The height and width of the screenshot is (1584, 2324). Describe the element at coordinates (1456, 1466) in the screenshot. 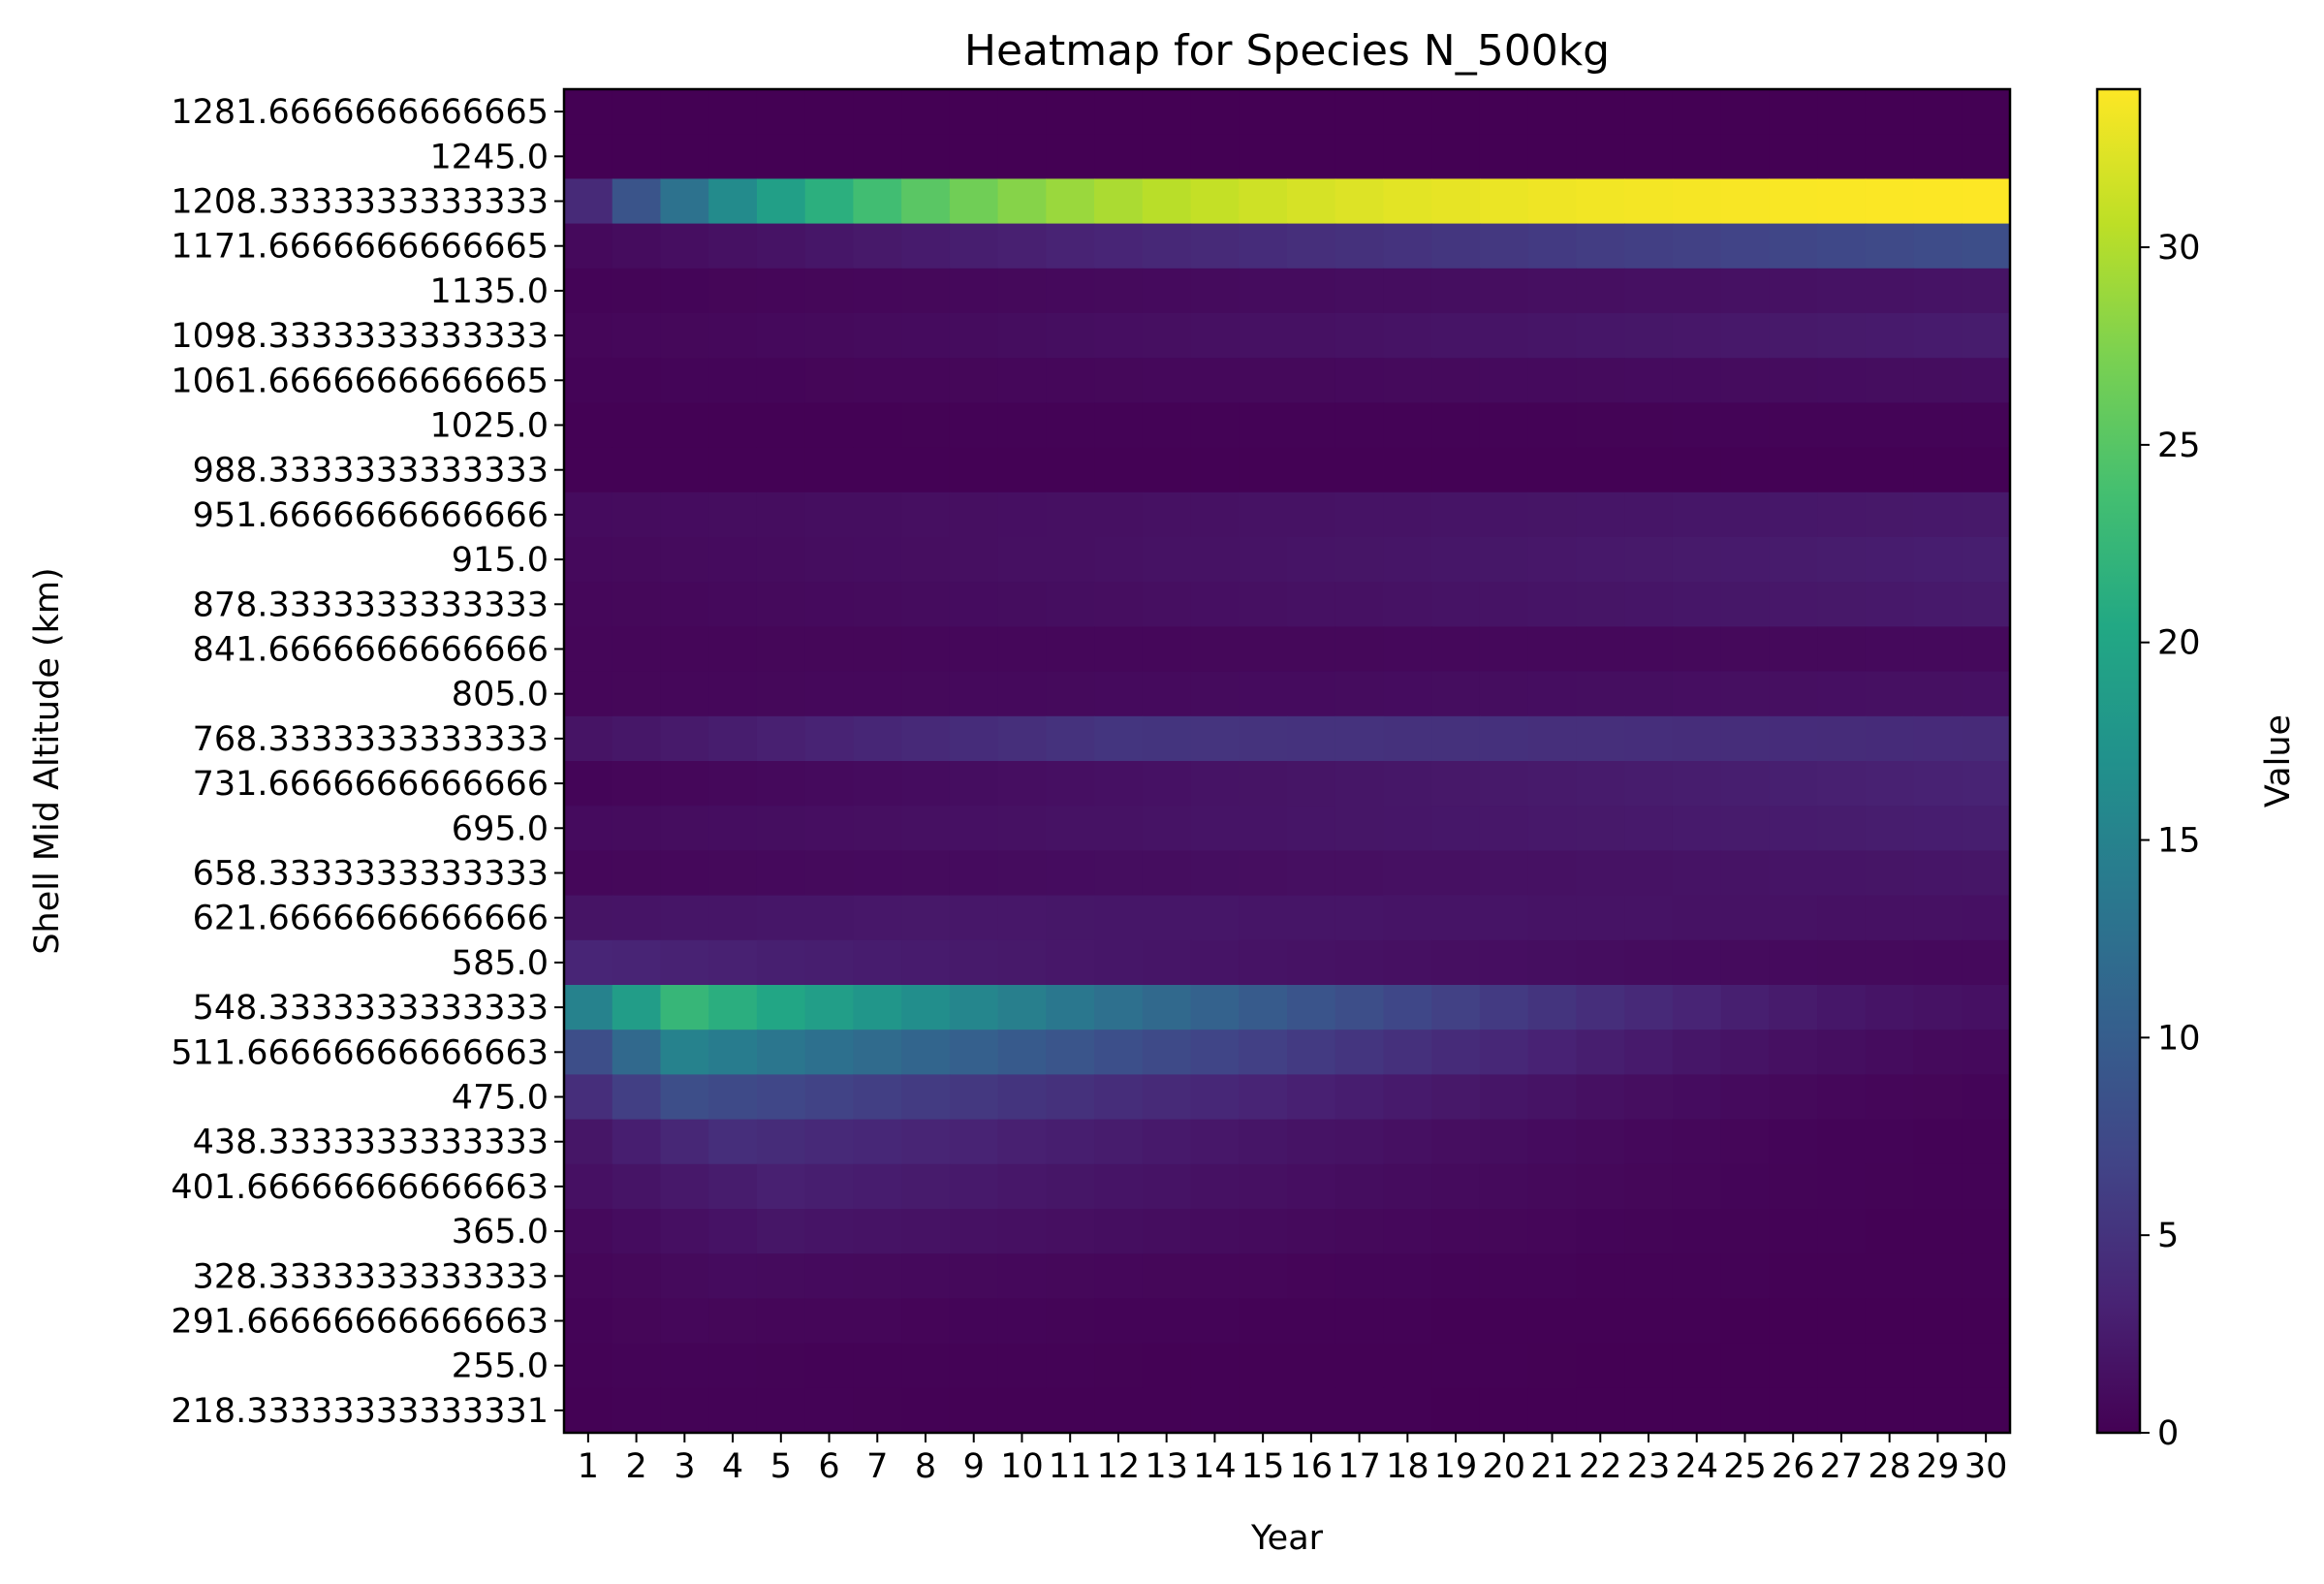

I see `x-tick-label: 19` at that location.